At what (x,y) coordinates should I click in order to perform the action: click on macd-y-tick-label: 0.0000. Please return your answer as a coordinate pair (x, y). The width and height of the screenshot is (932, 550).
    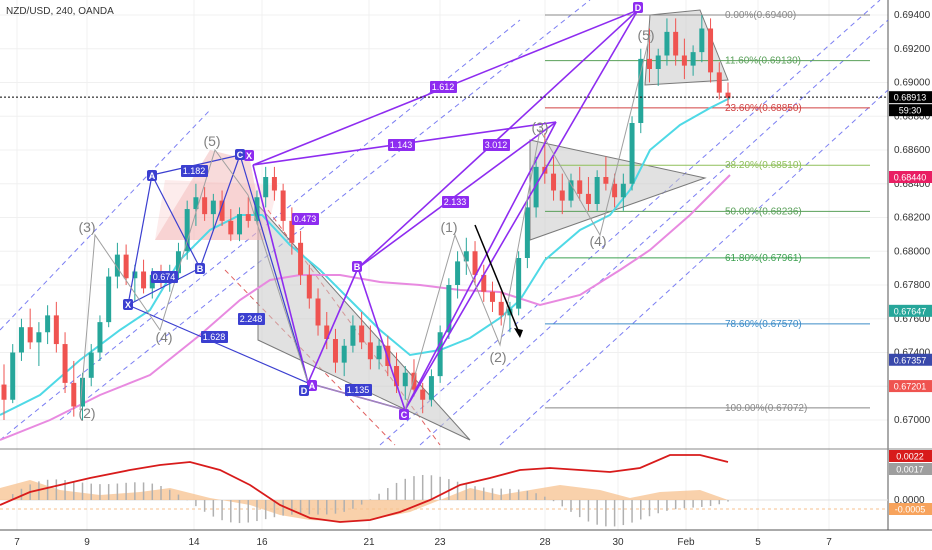
    Looking at the image, I should click on (909, 500).